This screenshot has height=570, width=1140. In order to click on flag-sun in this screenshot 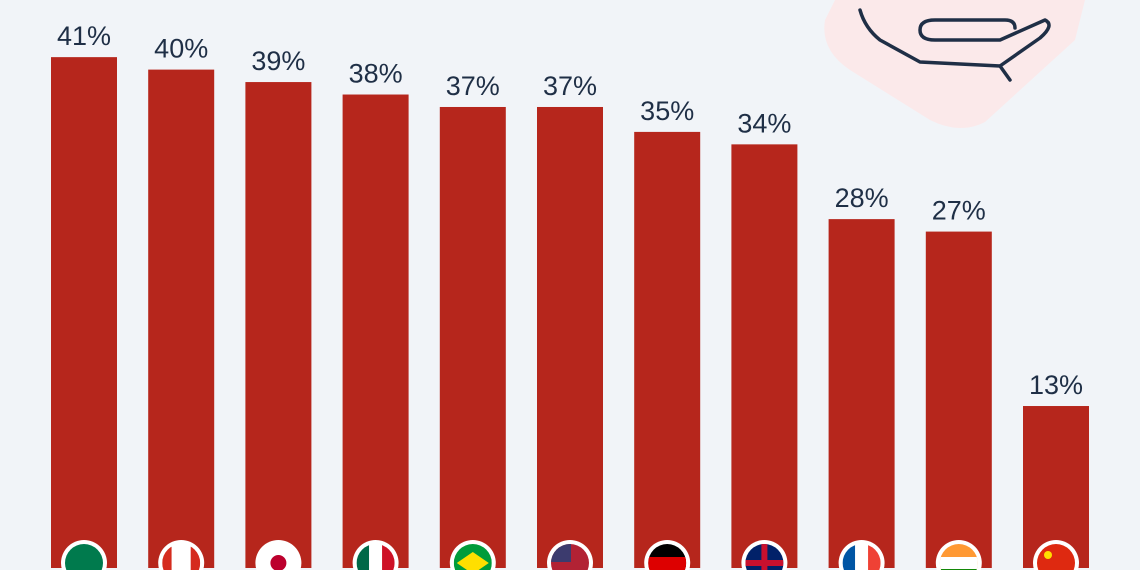, I will do `click(278, 562)`.